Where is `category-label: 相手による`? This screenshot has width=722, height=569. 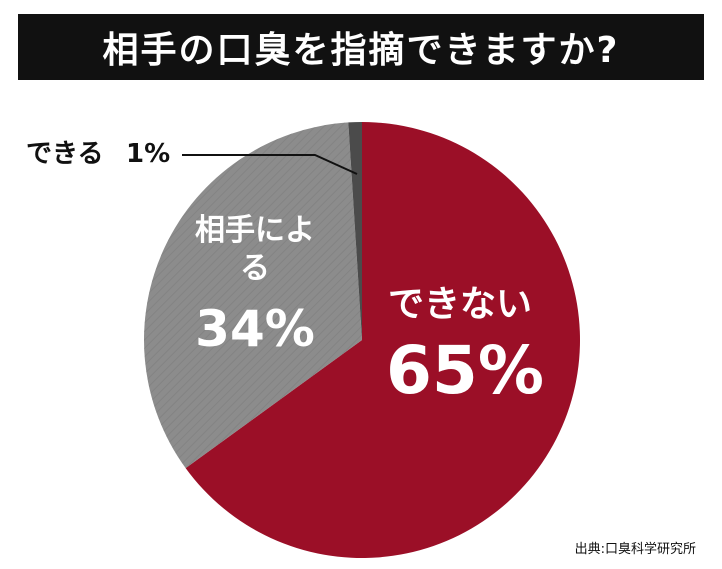 category-label: 相手による is located at coordinates (255, 249).